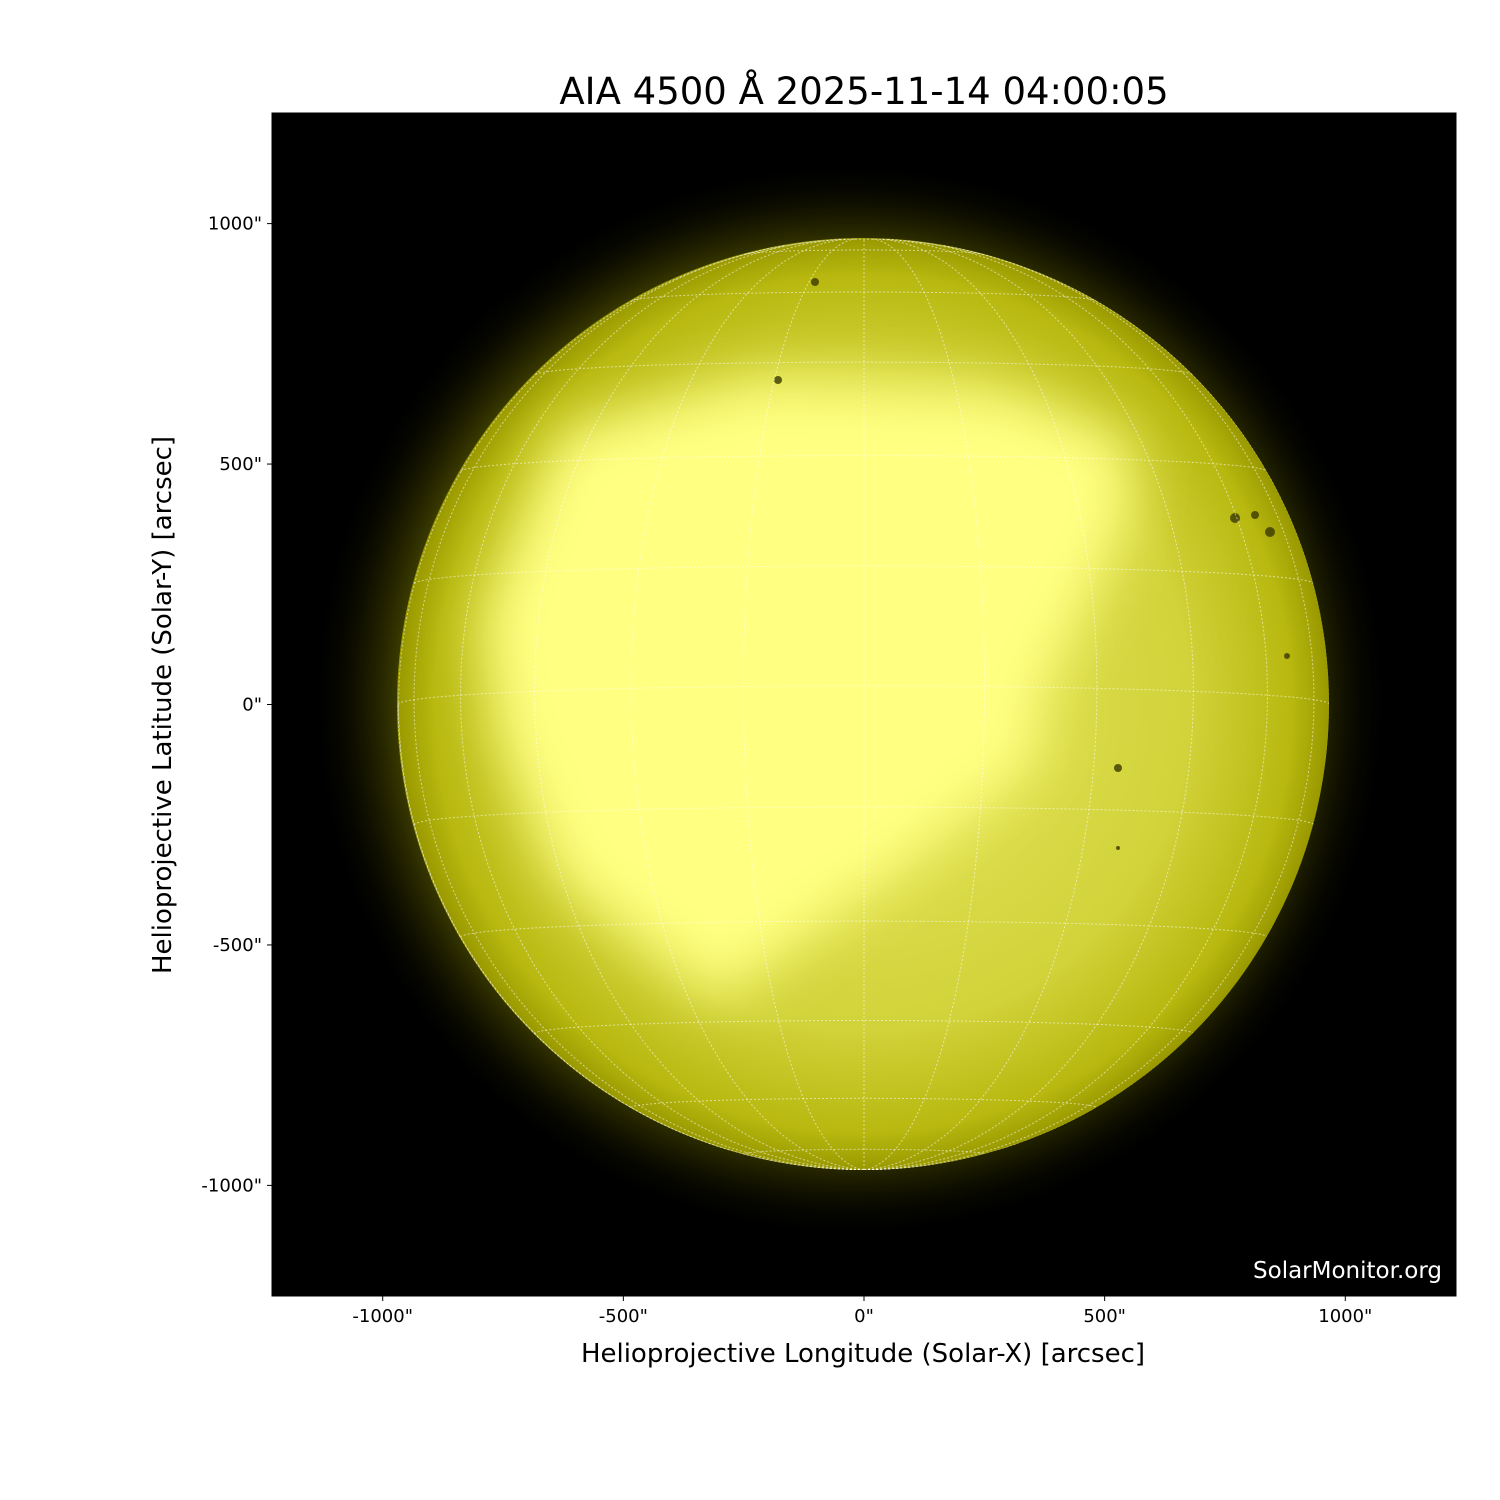 The height and width of the screenshot is (1500, 1500). I want to click on watermark: SolarMonitor.org, so click(1347, 1271).